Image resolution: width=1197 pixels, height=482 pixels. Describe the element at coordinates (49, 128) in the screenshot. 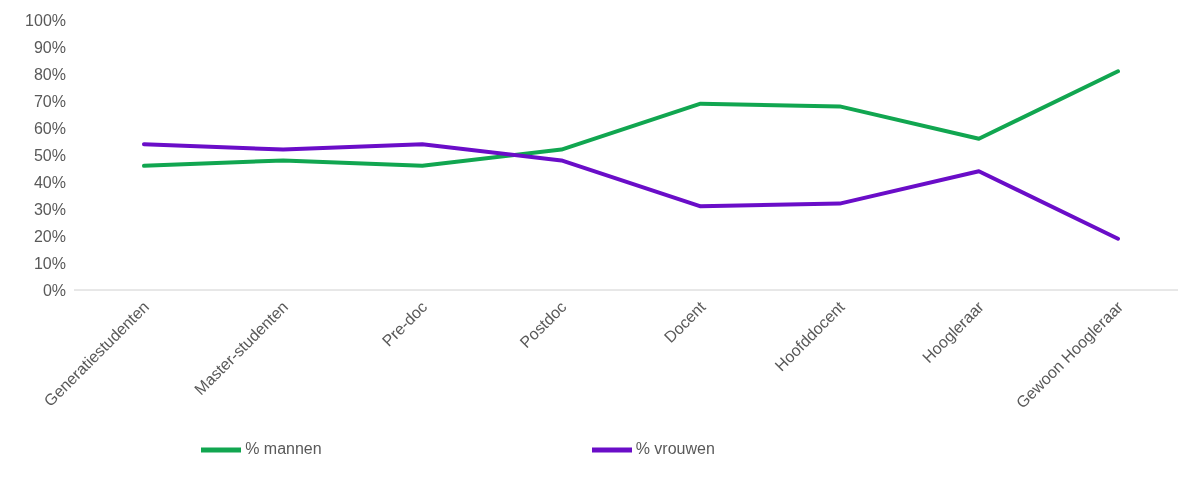

I see `y-tick-label: 60%` at that location.